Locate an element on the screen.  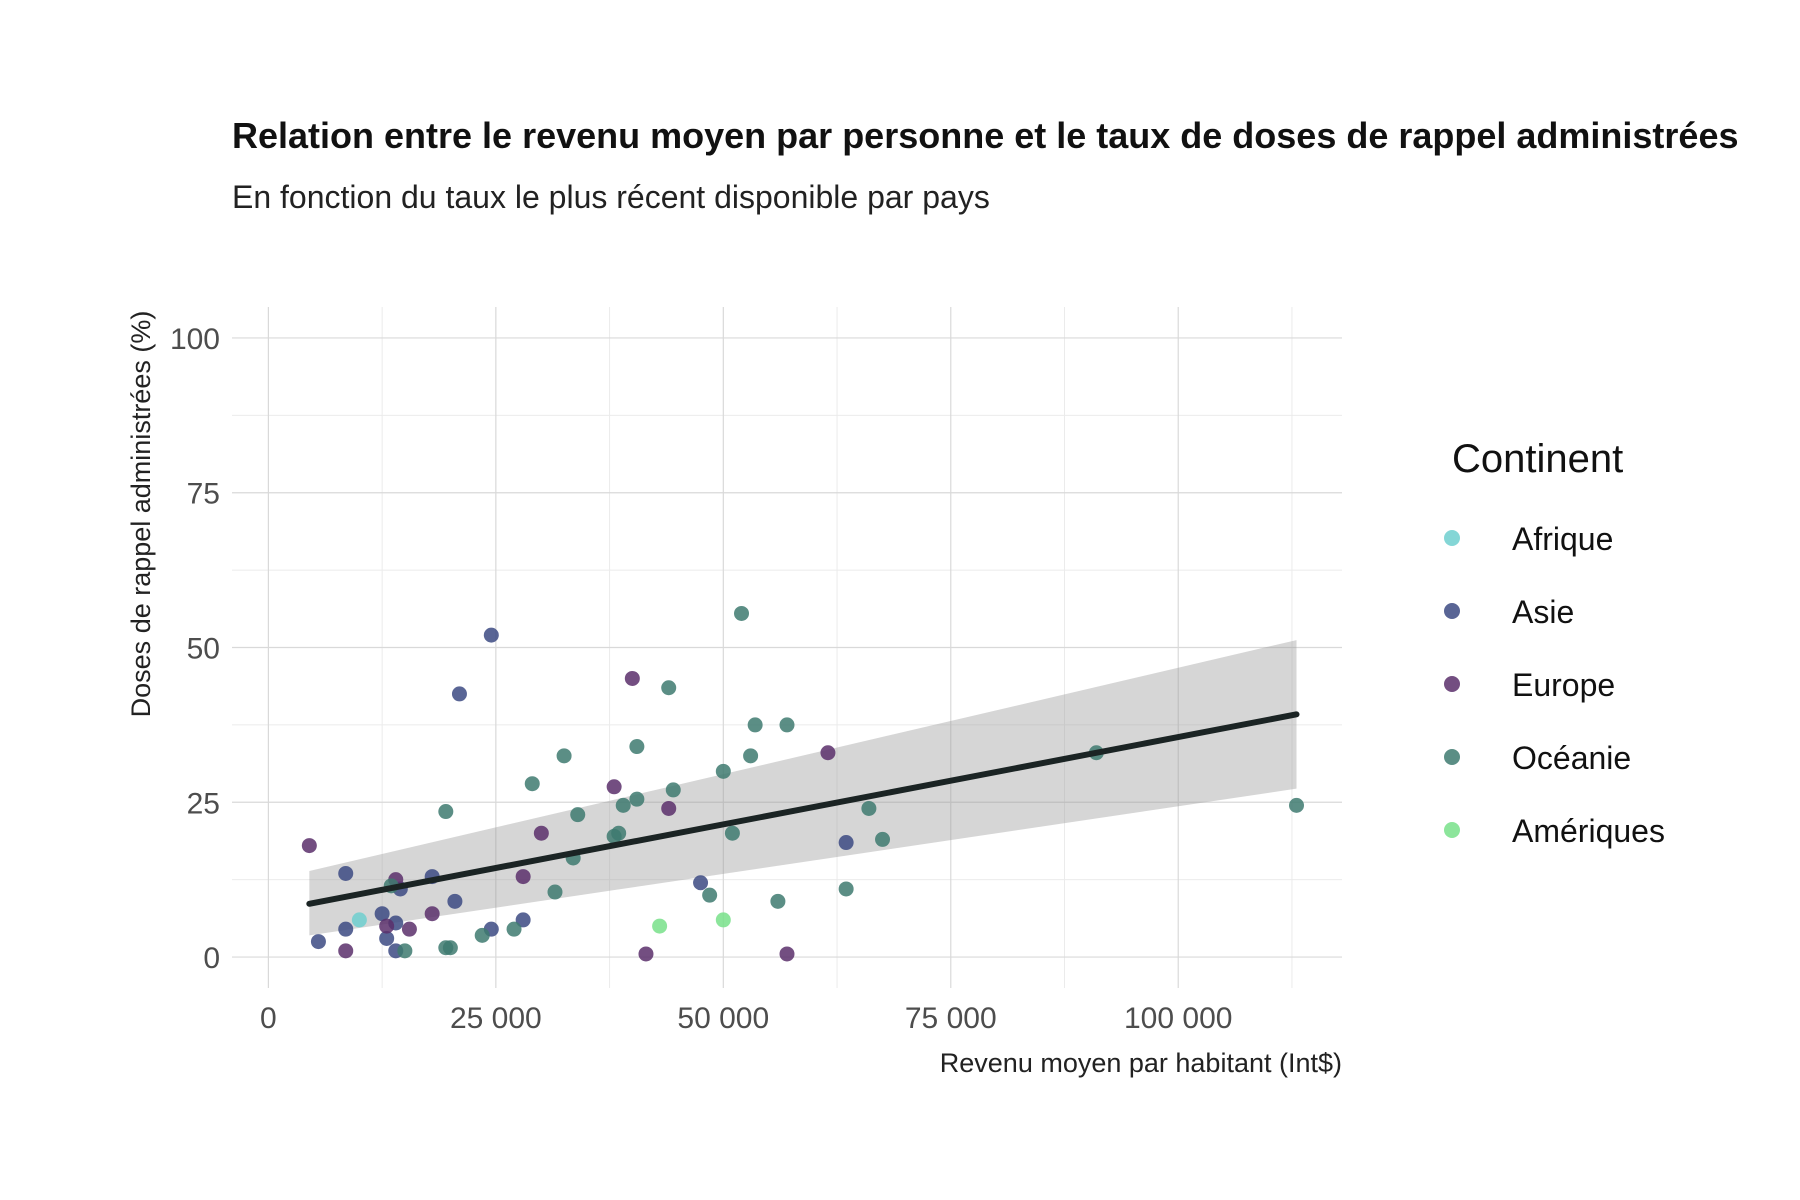
data-point-afrique is located at coordinates (359, 920).